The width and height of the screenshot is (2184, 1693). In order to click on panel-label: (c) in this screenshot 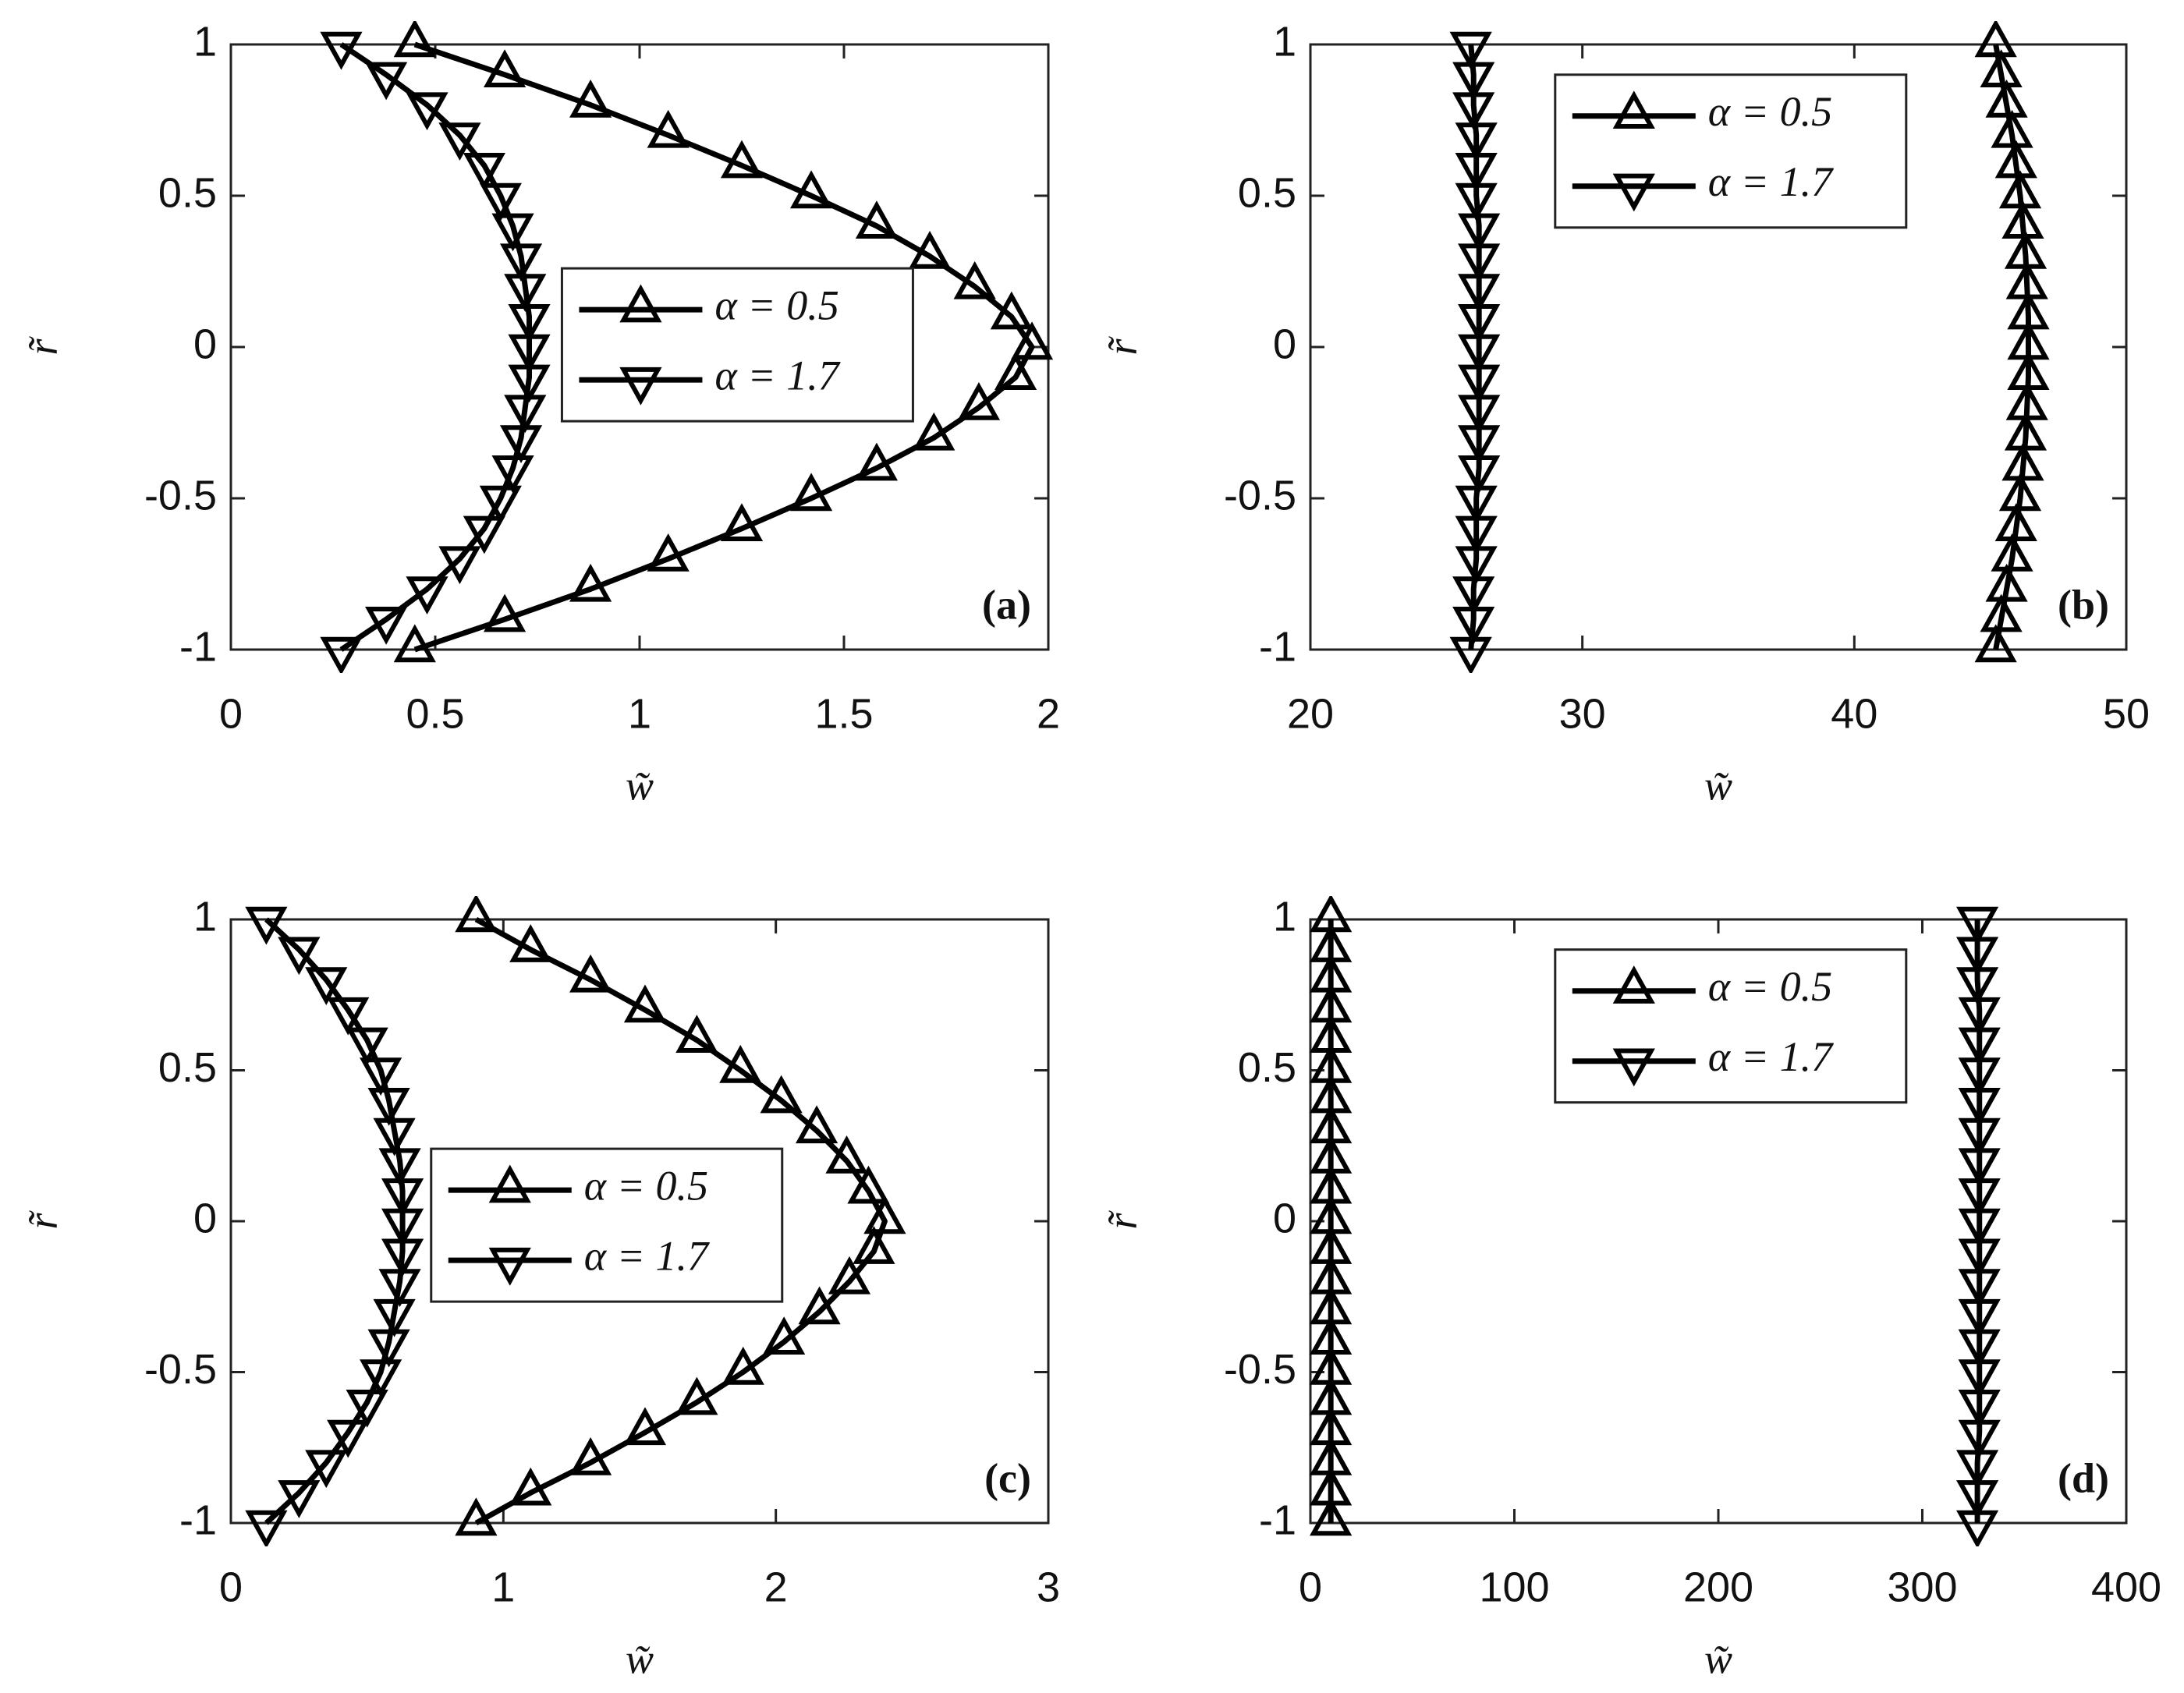, I will do `click(1008, 1477)`.